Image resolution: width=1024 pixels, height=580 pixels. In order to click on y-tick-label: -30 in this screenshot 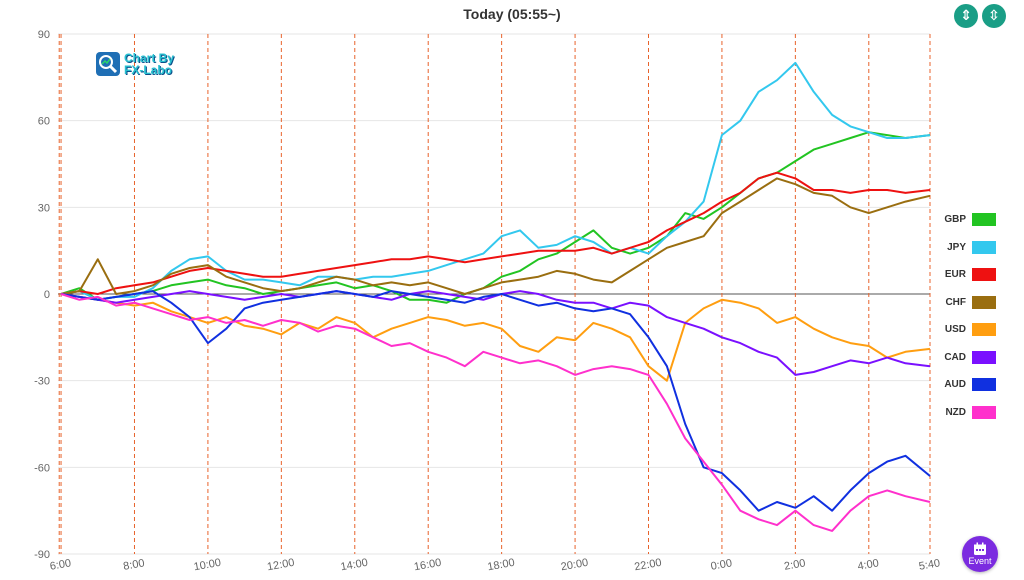, I will do `click(42, 382)`.